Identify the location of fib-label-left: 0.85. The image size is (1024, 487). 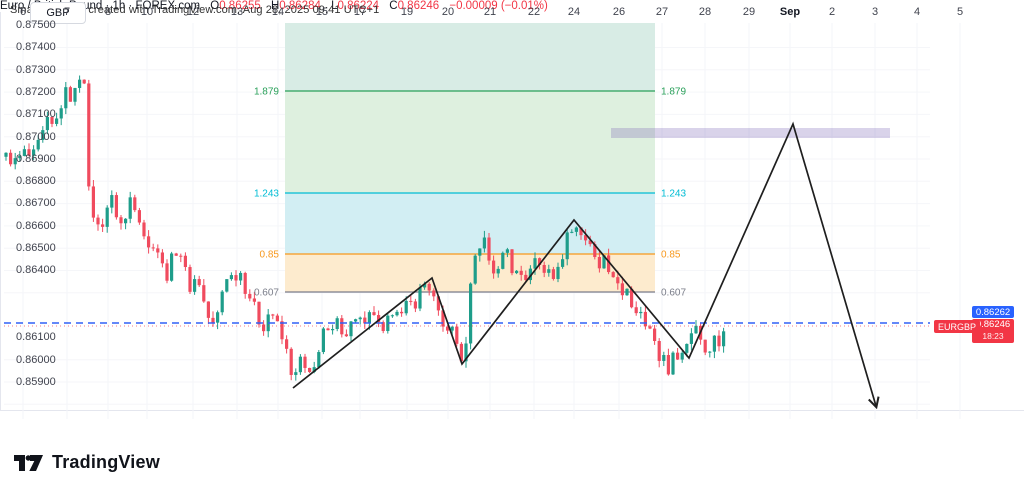
(270, 255).